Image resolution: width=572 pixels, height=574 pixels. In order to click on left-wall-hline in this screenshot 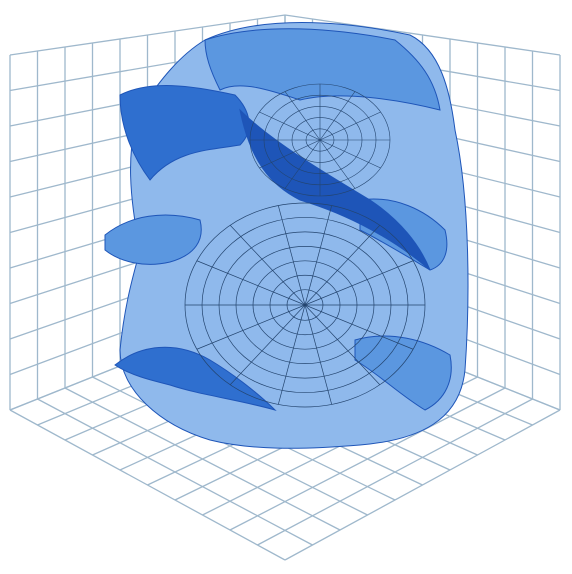, I will do `click(147, 35)`.